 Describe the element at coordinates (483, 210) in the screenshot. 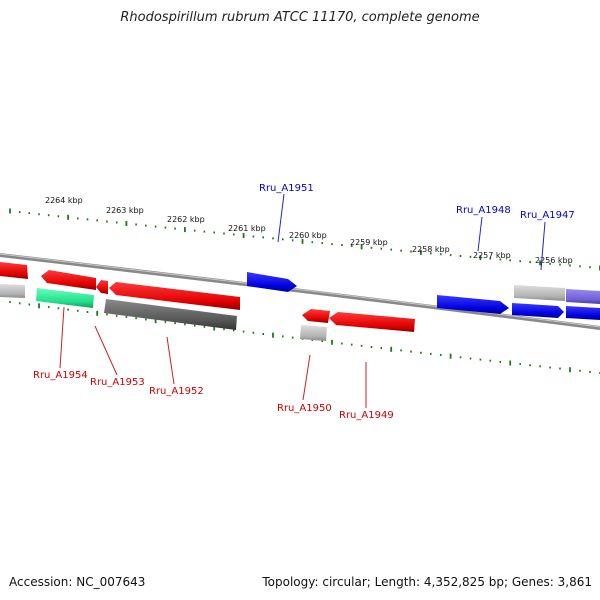

I see `gene-label-rru-a1948: Rru_A1948` at that location.